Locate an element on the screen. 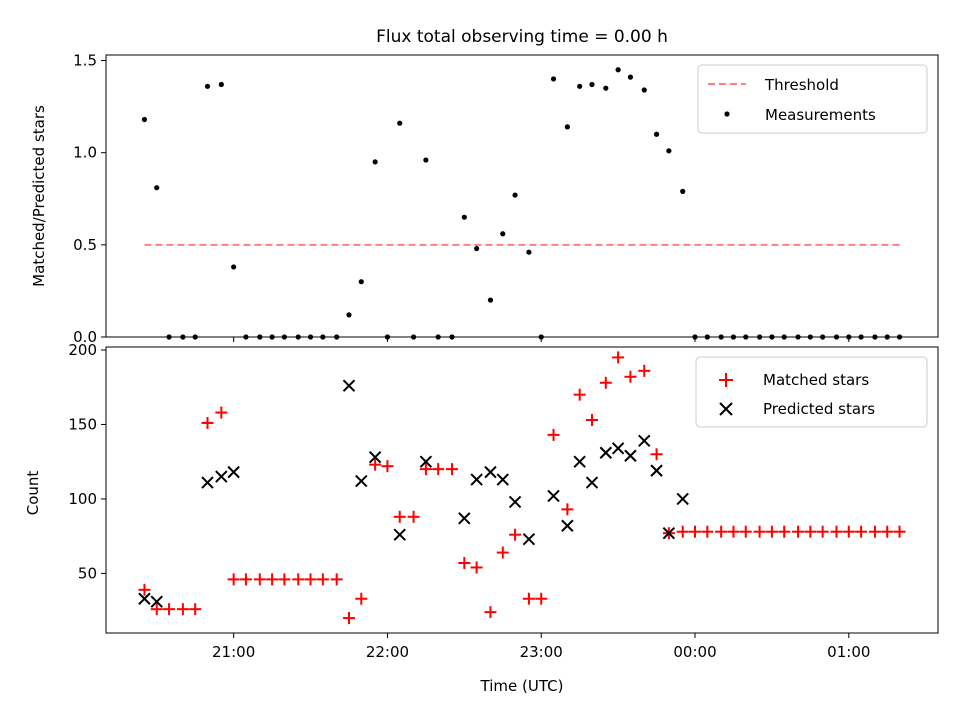  y-tick-label: 100 is located at coordinates (82, 499).